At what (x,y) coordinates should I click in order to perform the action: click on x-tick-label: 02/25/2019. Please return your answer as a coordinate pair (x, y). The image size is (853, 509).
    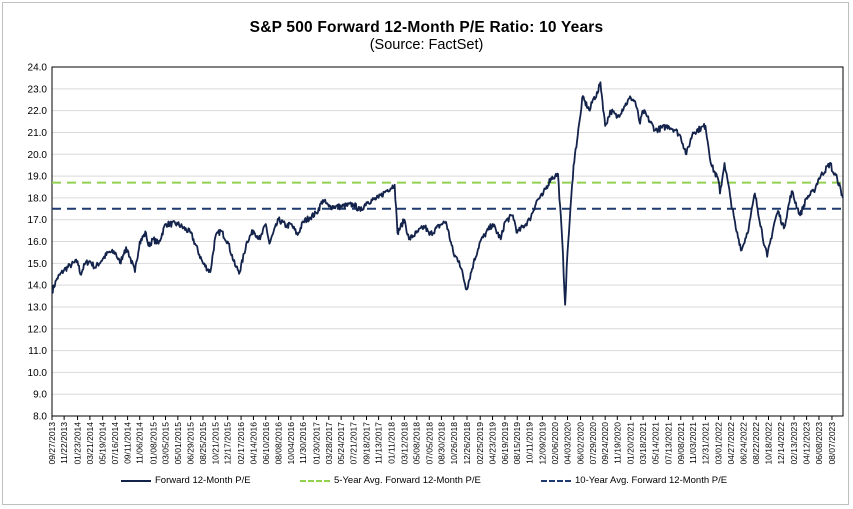
    Looking at the image, I should click on (480, 443).